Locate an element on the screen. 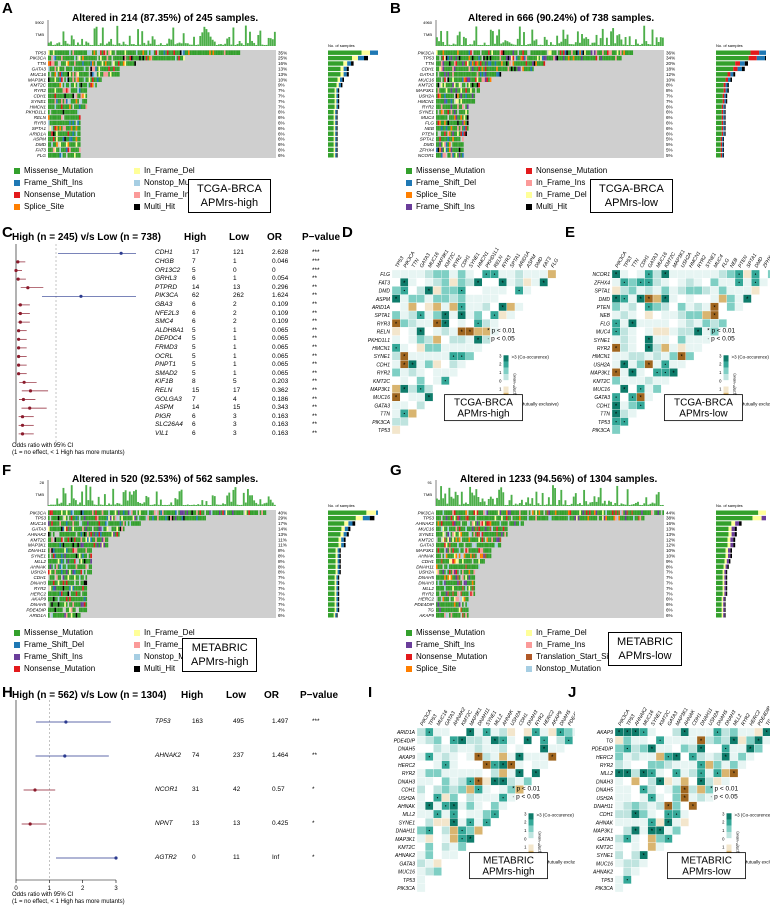  forest-p-cell: ** is located at coordinates (314, 330).